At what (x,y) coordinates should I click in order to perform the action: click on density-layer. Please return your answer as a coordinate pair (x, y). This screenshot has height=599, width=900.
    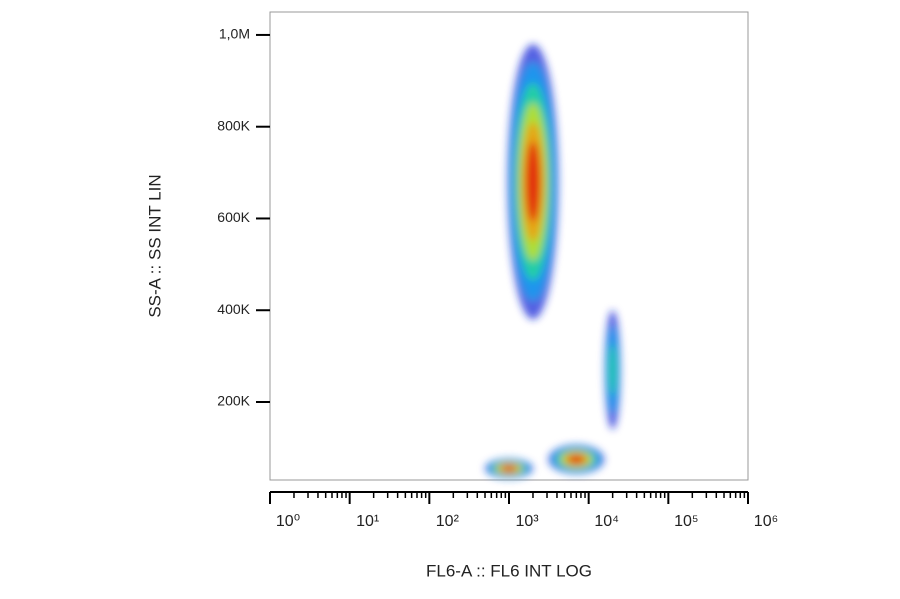
    Looking at the image, I should click on (553, 261).